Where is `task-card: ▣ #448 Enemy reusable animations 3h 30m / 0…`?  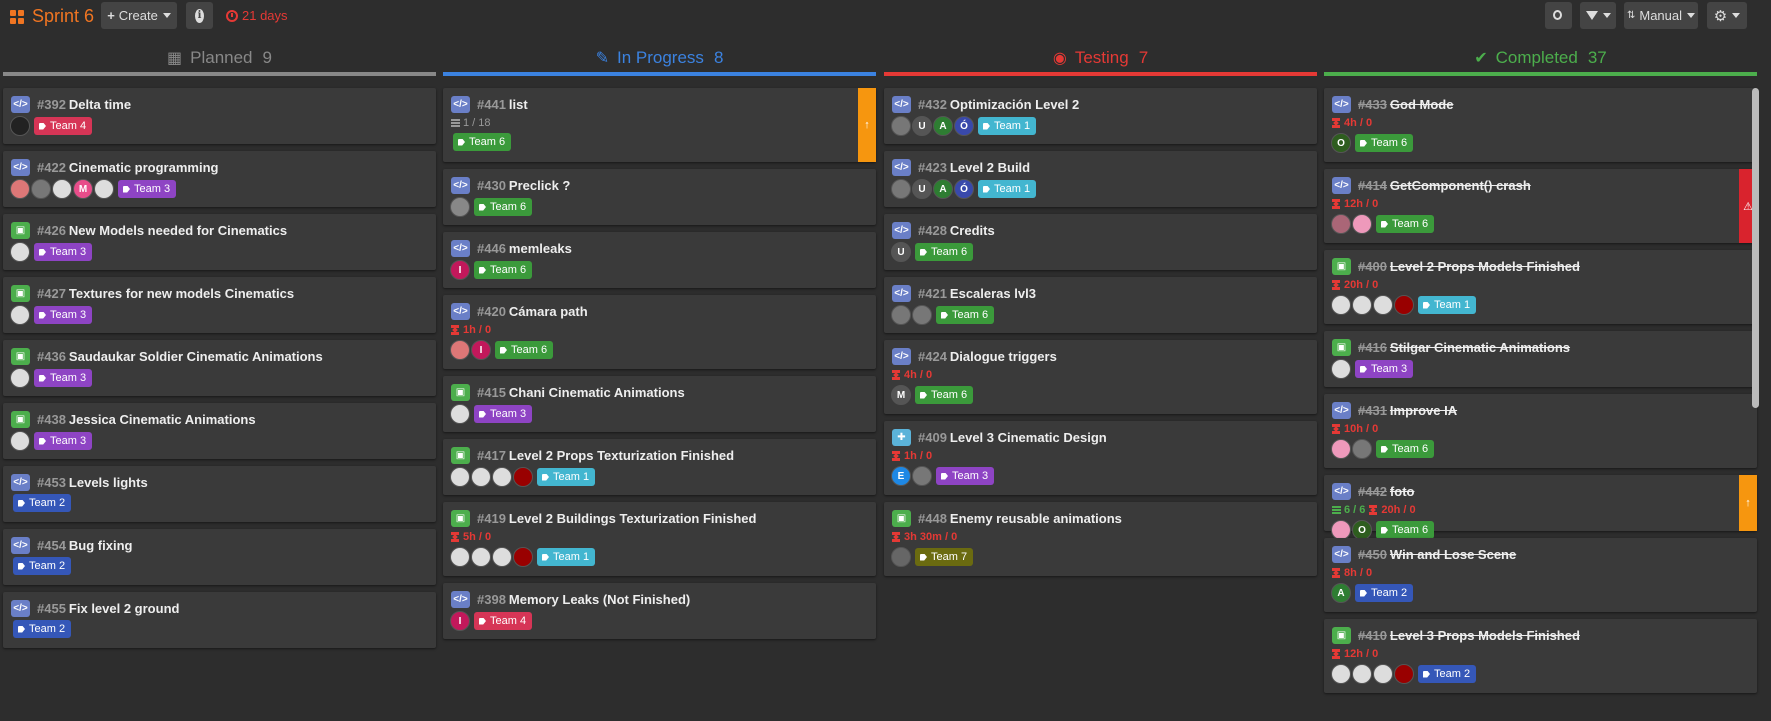
task-card: ▣ #448 Enemy reusable animations 3h 30m / 0… is located at coordinates (1100, 539).